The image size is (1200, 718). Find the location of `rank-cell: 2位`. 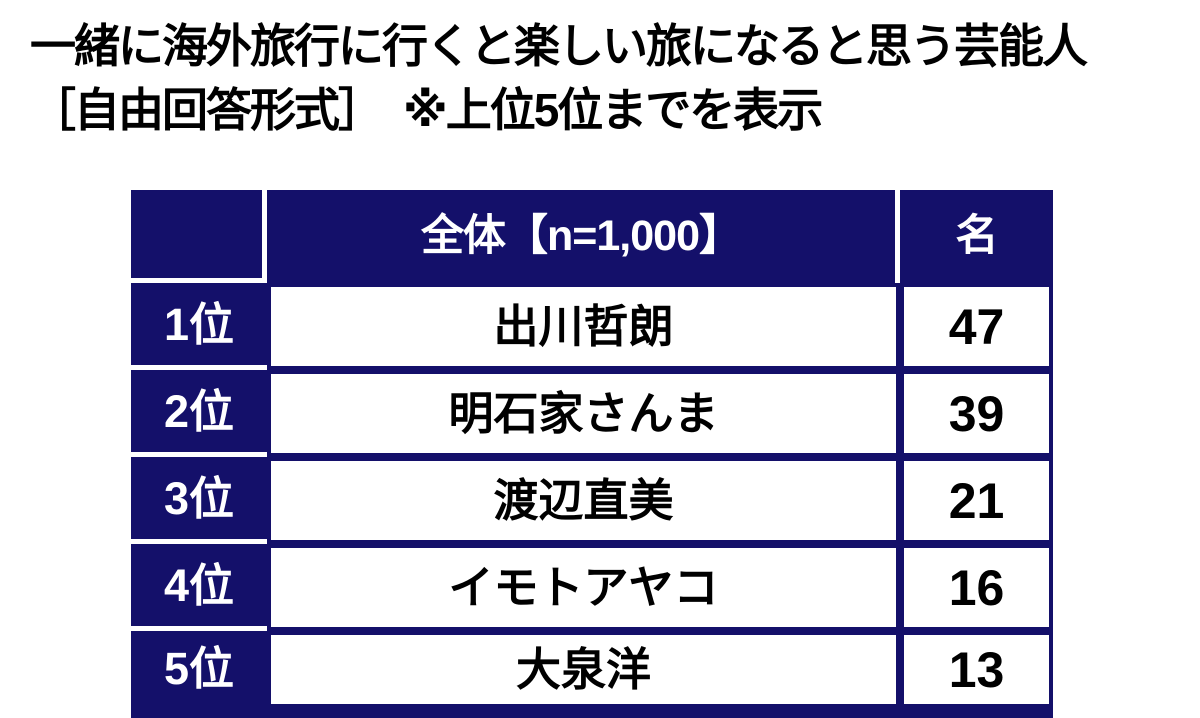

rank-cell: 2位 is located at coordinates (199, 413).